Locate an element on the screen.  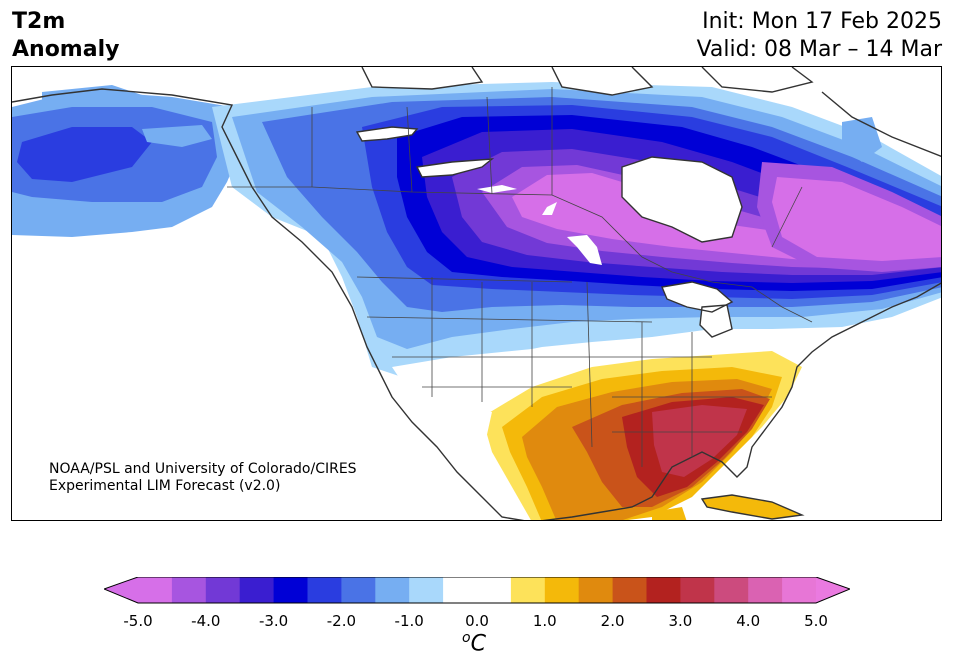
colorbar-over-arrow is located at coordinates (833, 590).